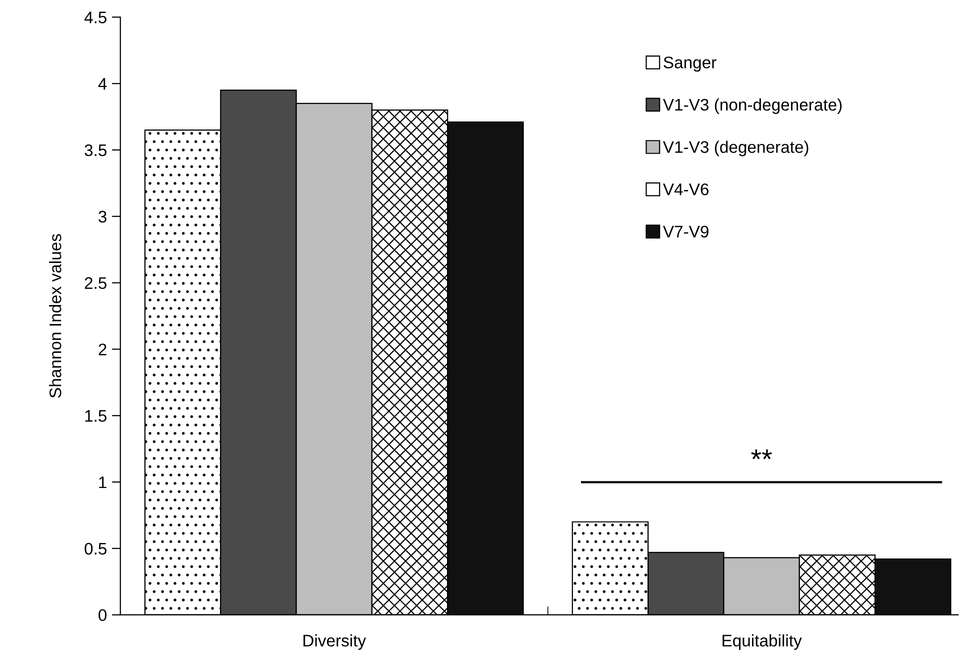 The width and height of the screenshot is (963, 659). I want to click on legend-label: V4-V6, so click(685, 189).